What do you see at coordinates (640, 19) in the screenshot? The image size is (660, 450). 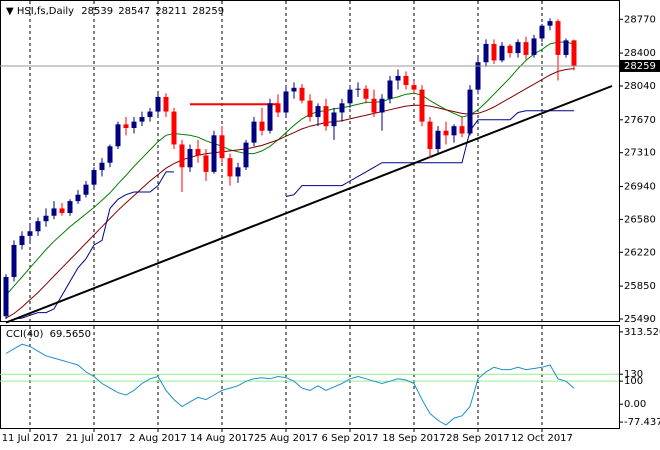 I see `y-tick-label: 28770` at bounding box center [640, 19].